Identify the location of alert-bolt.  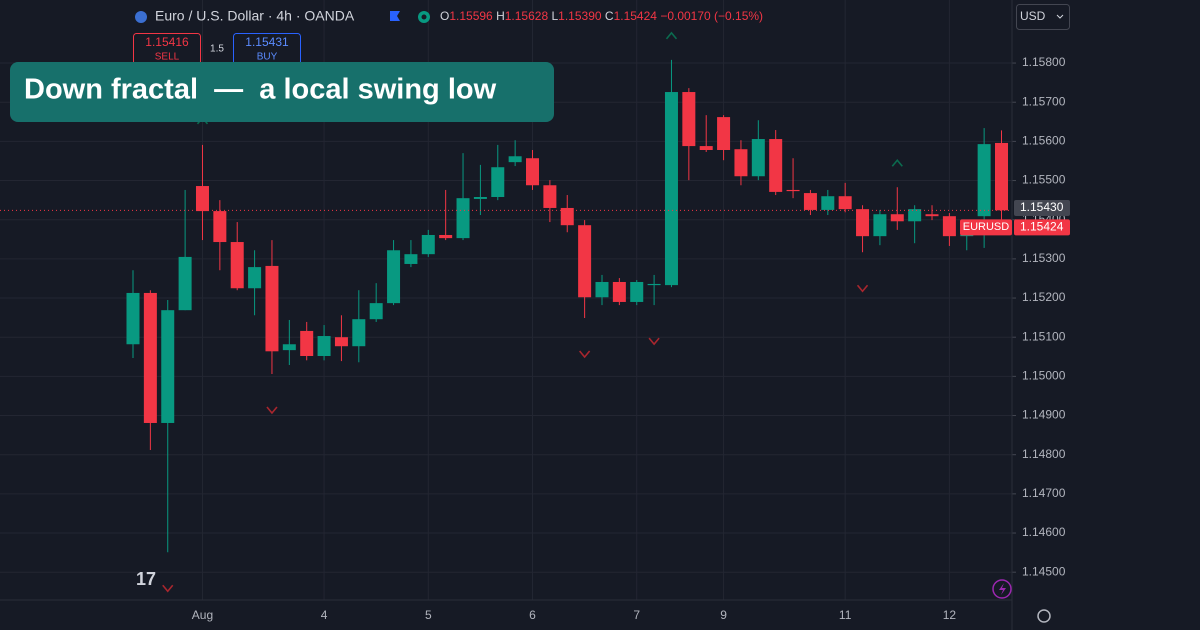
(1002, 589).